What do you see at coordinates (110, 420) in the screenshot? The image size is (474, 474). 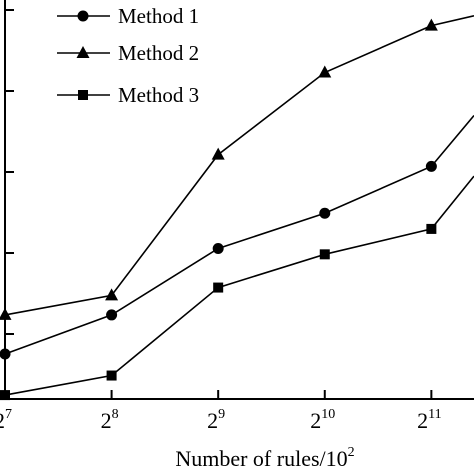 I see `x-tick-label: 28` at bounding box center [110, 420].